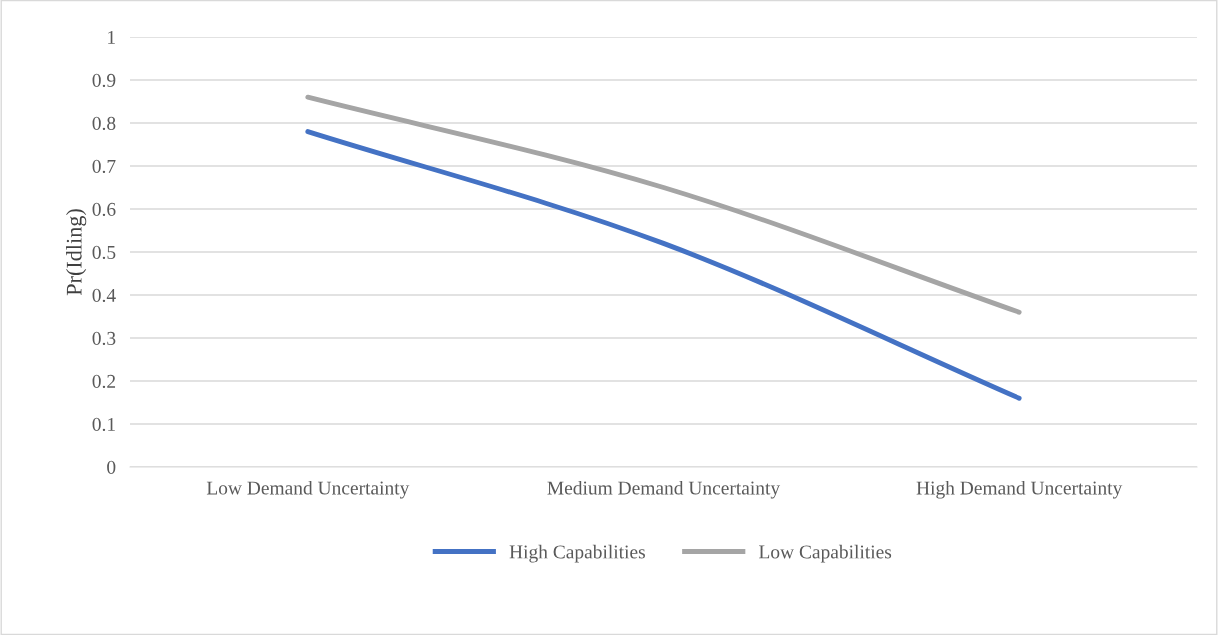  I want to click on x-tick-label: Low Demand Uncertainty, so click(308, 489).